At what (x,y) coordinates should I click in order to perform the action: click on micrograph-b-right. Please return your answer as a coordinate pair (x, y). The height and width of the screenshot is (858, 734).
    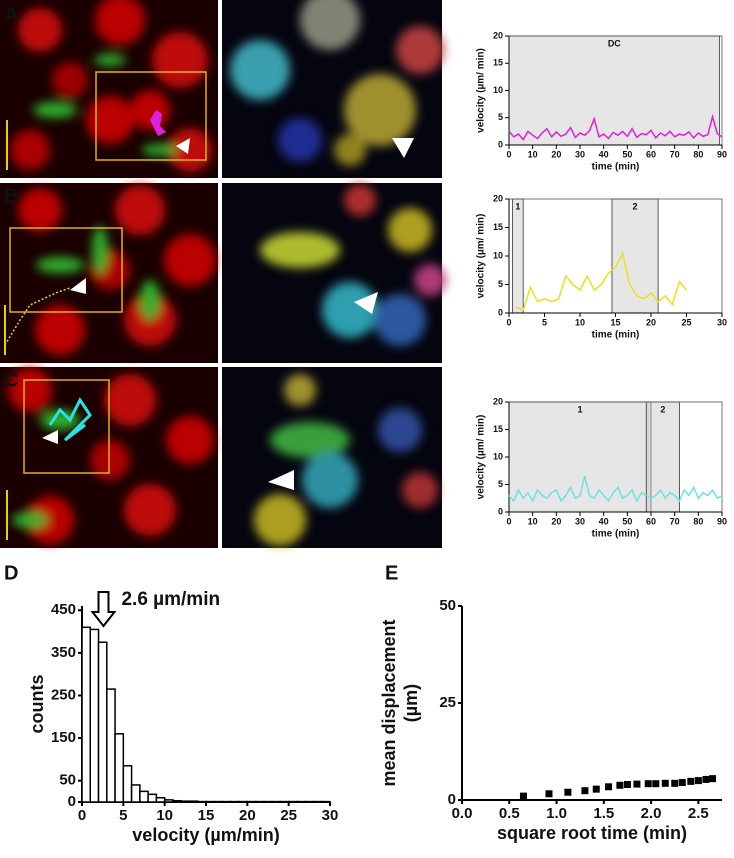
    Looking at the image, I should click on (334, 273).